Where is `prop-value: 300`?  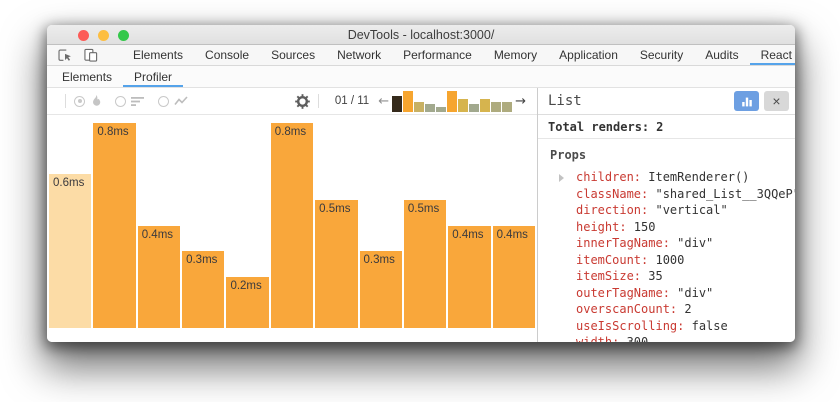
prop-value: 300 is located at coordinates (634, 338).